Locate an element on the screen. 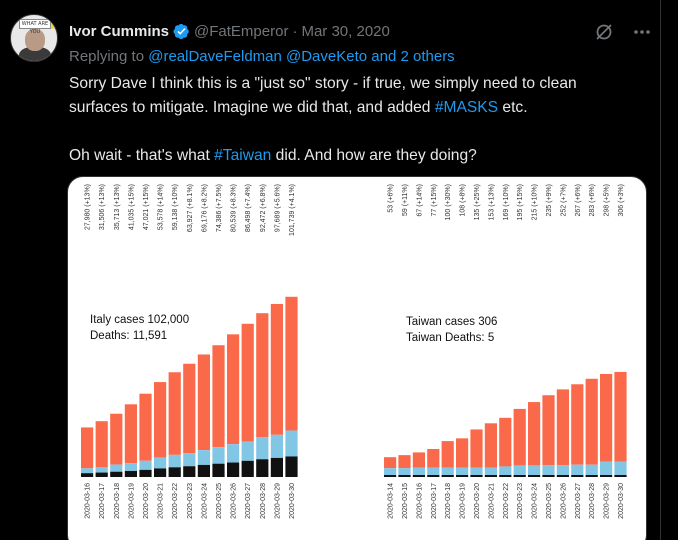 This screenshot has width=678, height=540. replying-others-link: 2 others is located at coordinates (427, 56).